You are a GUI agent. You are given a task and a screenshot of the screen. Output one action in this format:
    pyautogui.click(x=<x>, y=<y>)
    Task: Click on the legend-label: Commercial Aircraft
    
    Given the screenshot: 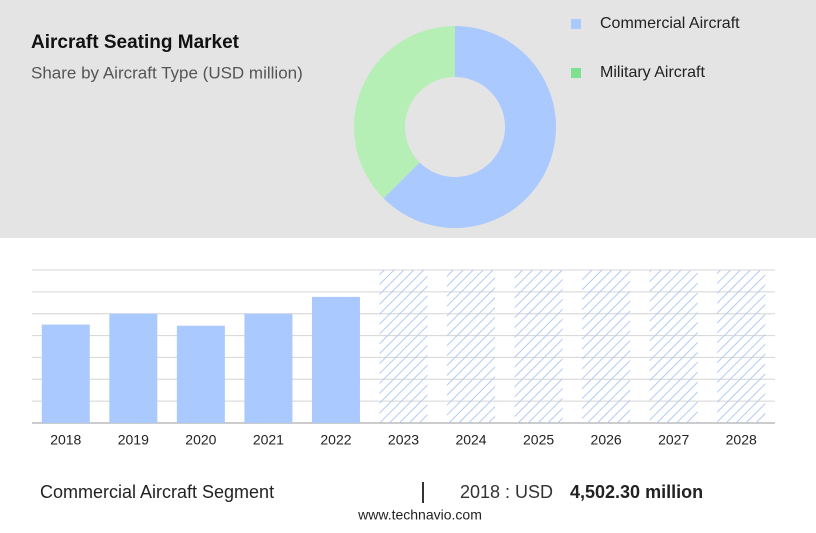 What is the action you would take?
    pyautogui.click(x=670, y=23)
    